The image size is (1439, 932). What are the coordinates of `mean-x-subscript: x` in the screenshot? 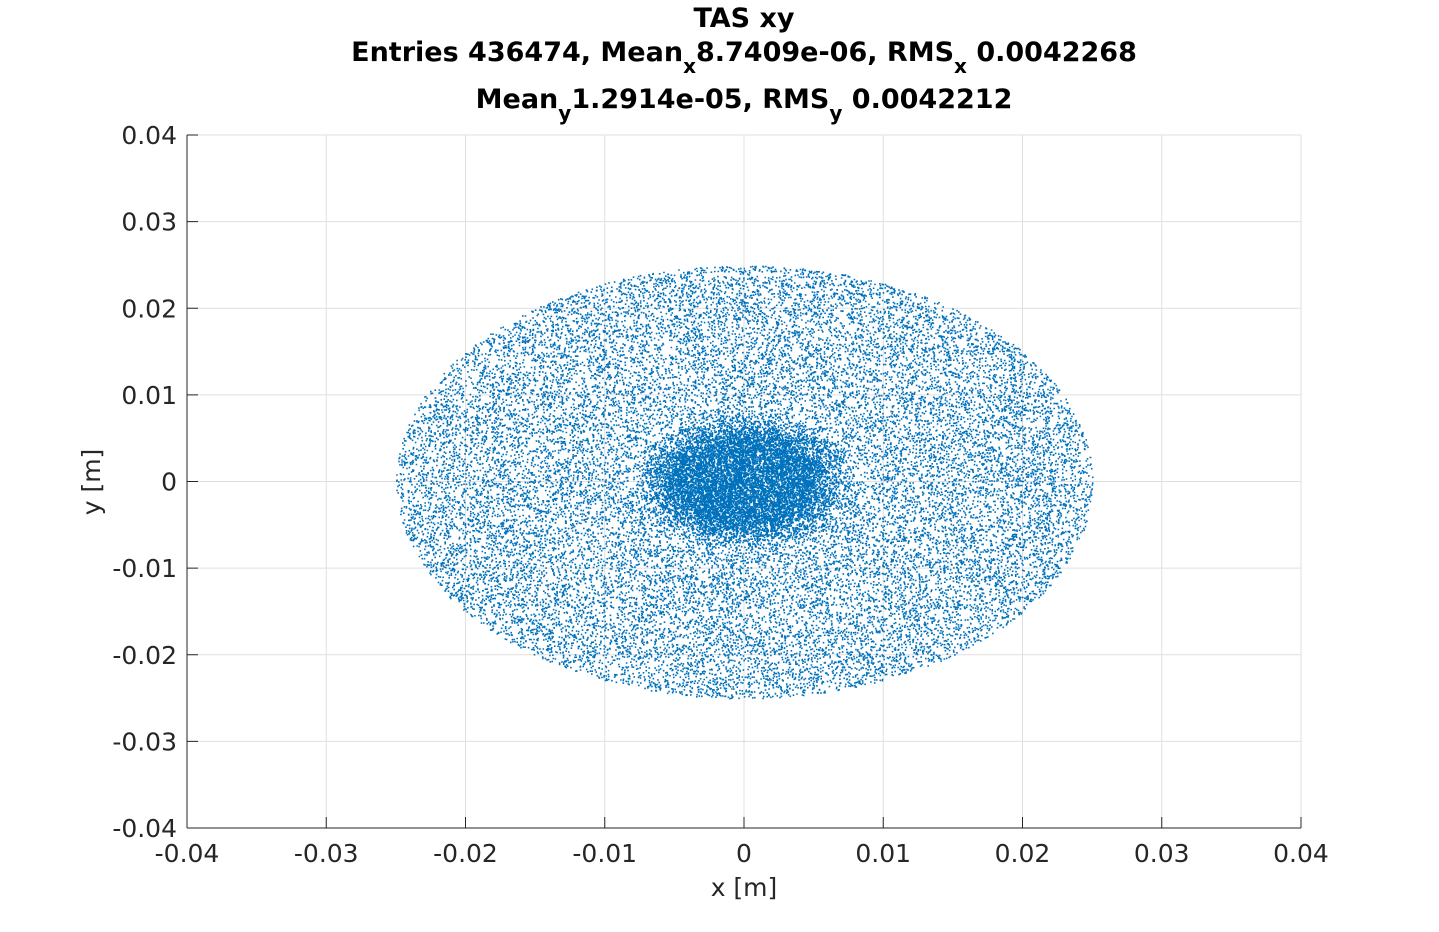 It's located at (689, 66).